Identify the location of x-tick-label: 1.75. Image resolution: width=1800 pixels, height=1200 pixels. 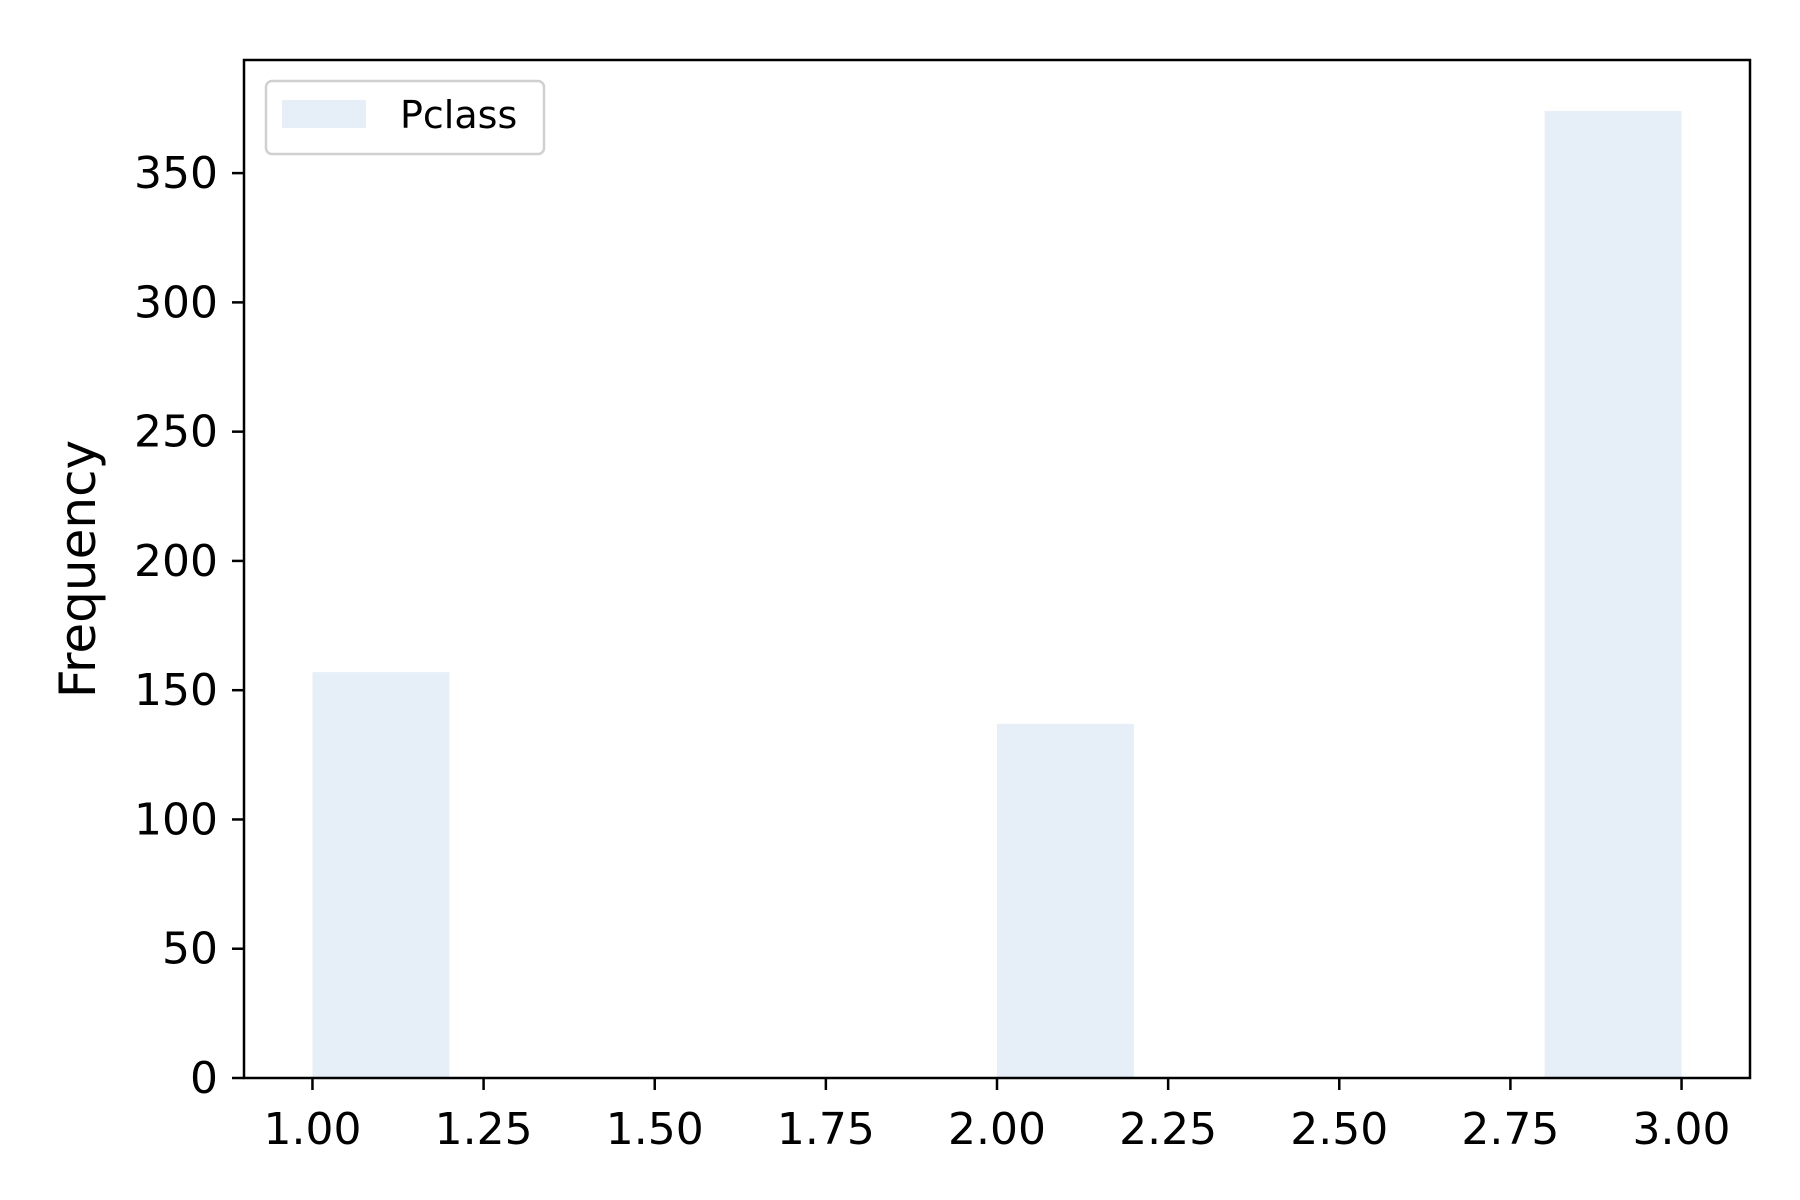
(826, 1129).